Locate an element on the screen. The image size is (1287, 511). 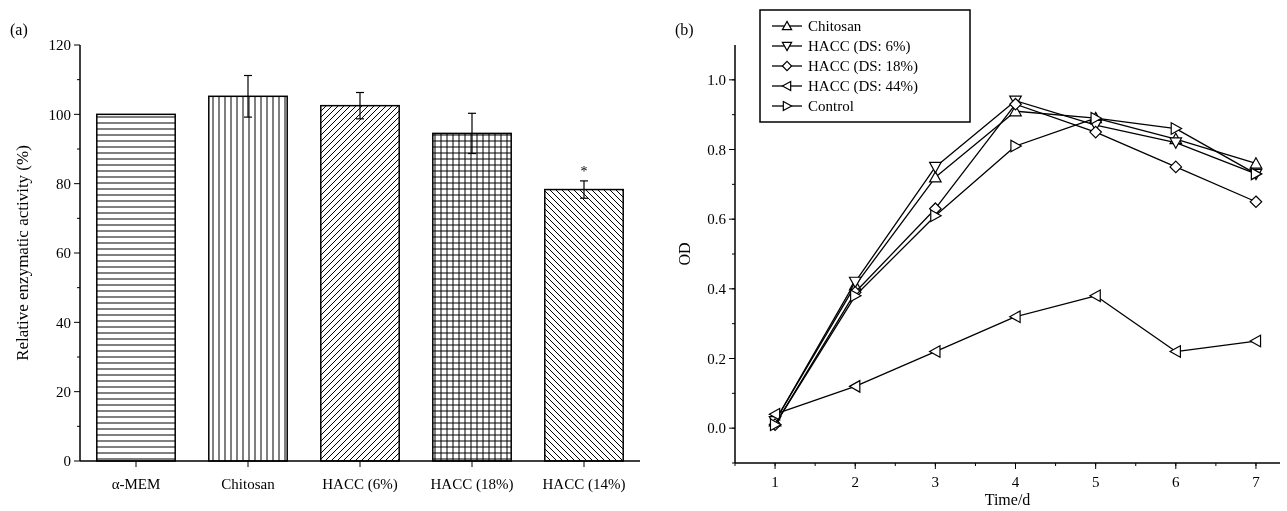
x-tick-label: HACC (14%) is located at coordinates (584, 484).